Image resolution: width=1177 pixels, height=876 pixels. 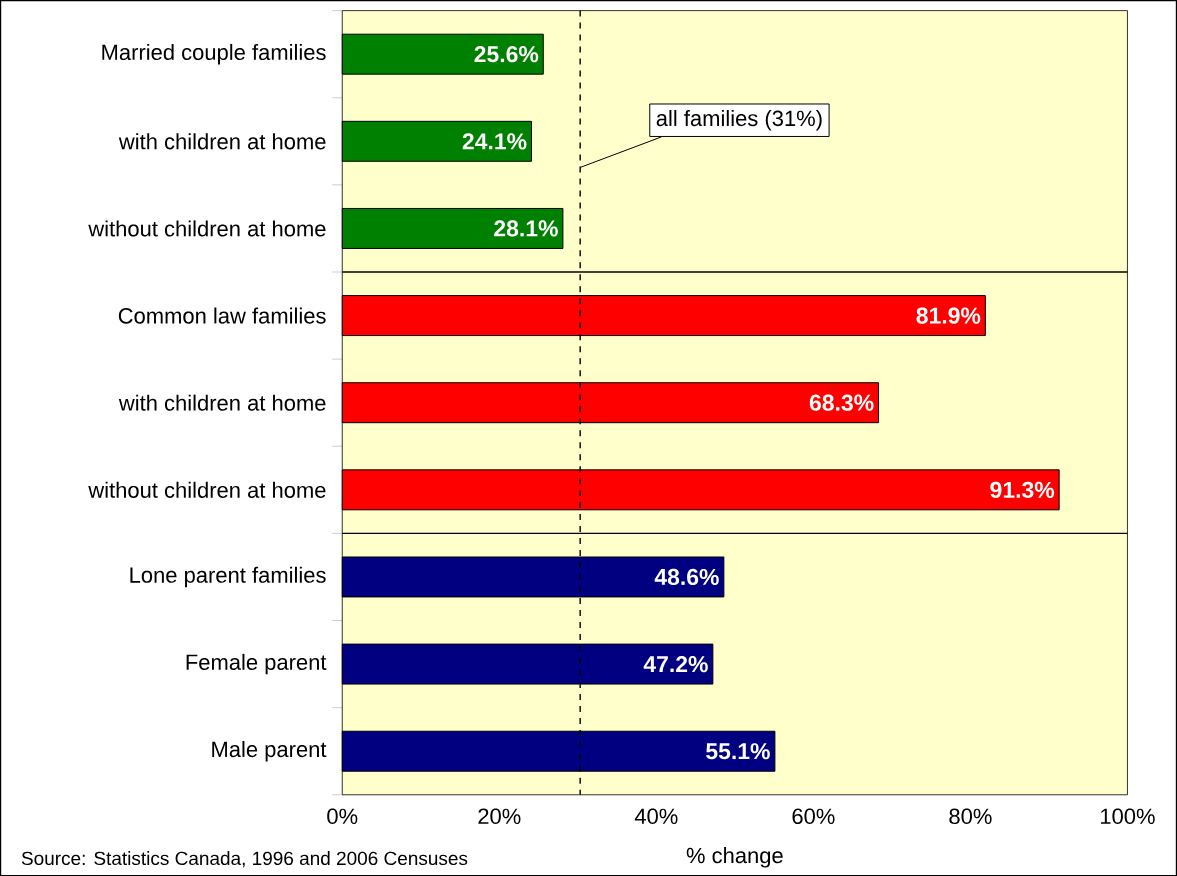 I want to click on y-tick-label: Married couple families, so click(x=214, y=54).